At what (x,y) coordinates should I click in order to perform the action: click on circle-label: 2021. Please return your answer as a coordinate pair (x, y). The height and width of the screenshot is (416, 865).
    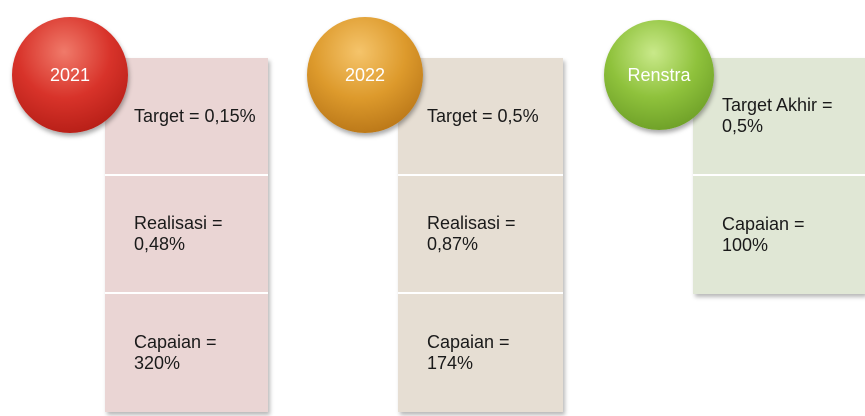
    Looking at the image, I should click on (70, 74).